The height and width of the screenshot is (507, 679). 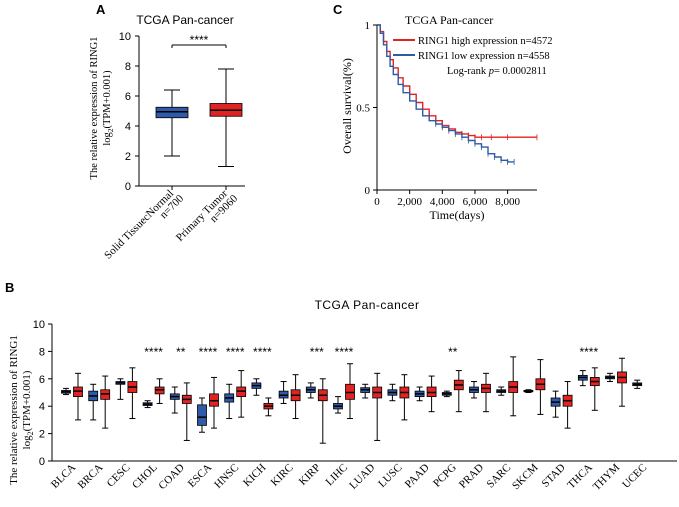 I want to click on panel-b-box-kirp-normal, so click(x=310, y=390).